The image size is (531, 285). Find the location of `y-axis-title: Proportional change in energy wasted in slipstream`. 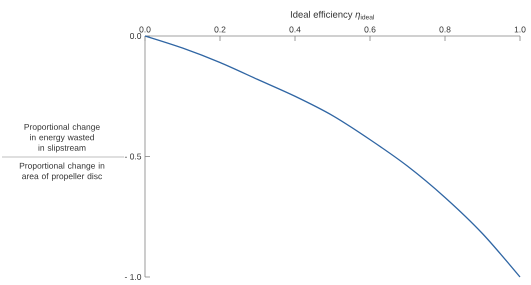

y-axis-title: Proportional change in energy wasted in slipstream is located at coordinates (62, 138).